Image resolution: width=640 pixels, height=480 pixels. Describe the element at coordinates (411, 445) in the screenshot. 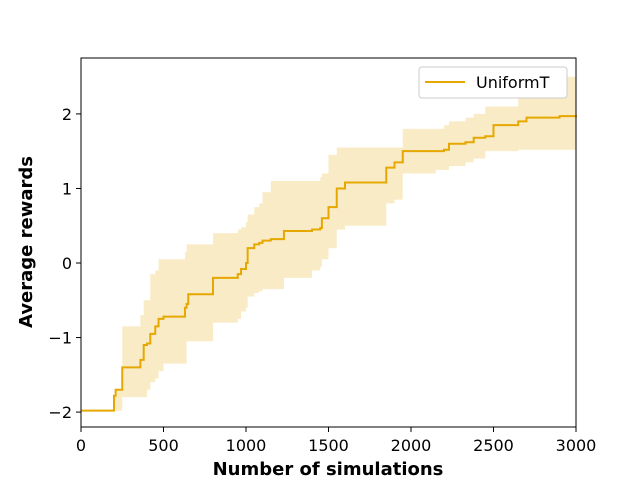

I see `x-tick-label: 2000` at that location.